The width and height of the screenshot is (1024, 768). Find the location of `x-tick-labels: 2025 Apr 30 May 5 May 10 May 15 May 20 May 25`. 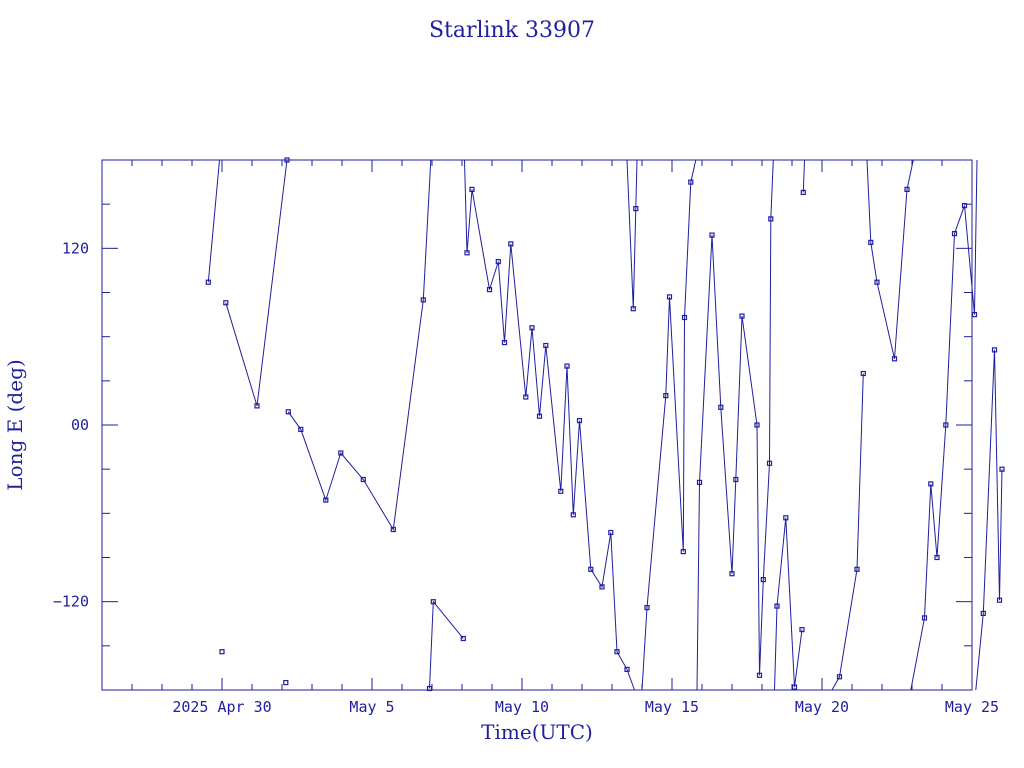

x-tick-labels: 2025 Apr 30 May 5 May 10 May 15 May 20 May 25 is located at coordinates (585, 707).